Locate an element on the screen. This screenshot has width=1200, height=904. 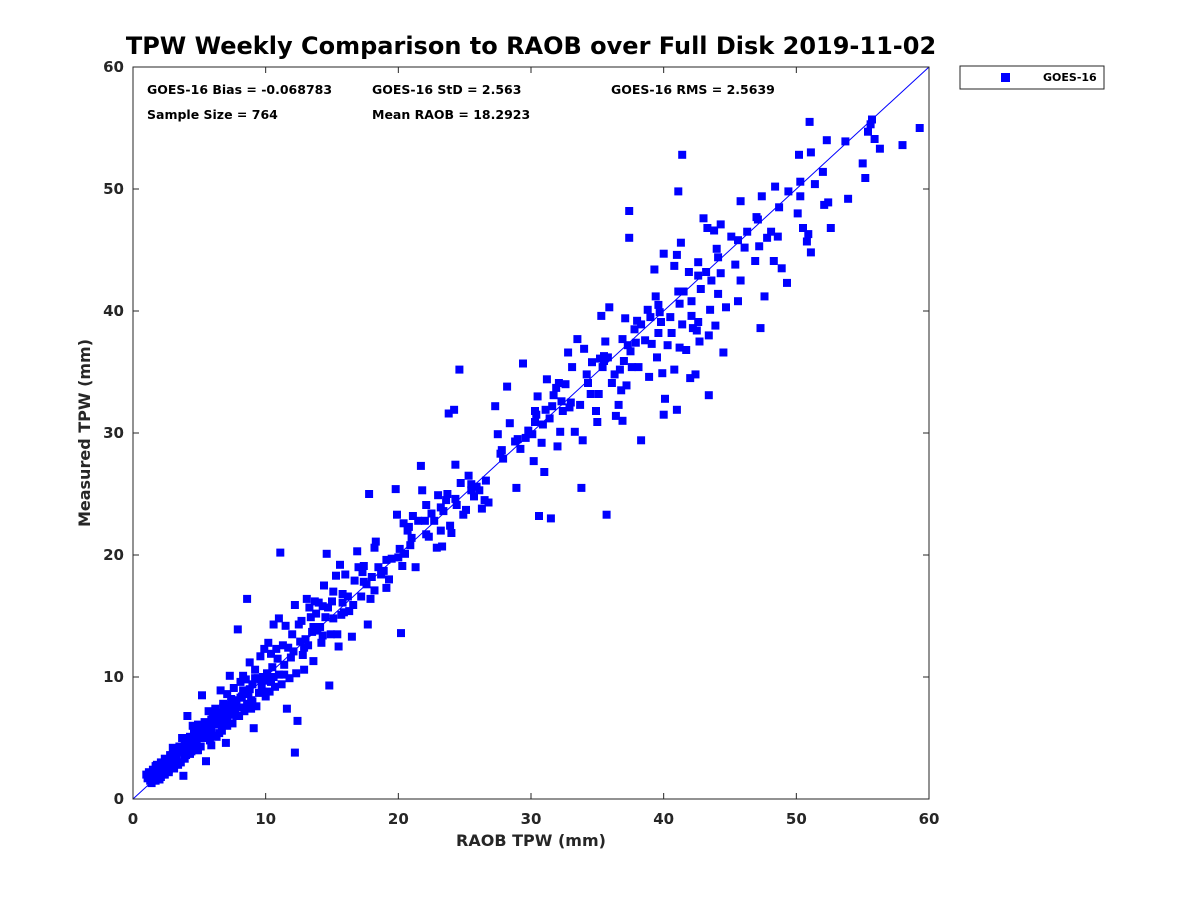
y-tick-label: 10 is located at coordinates (113, 677).